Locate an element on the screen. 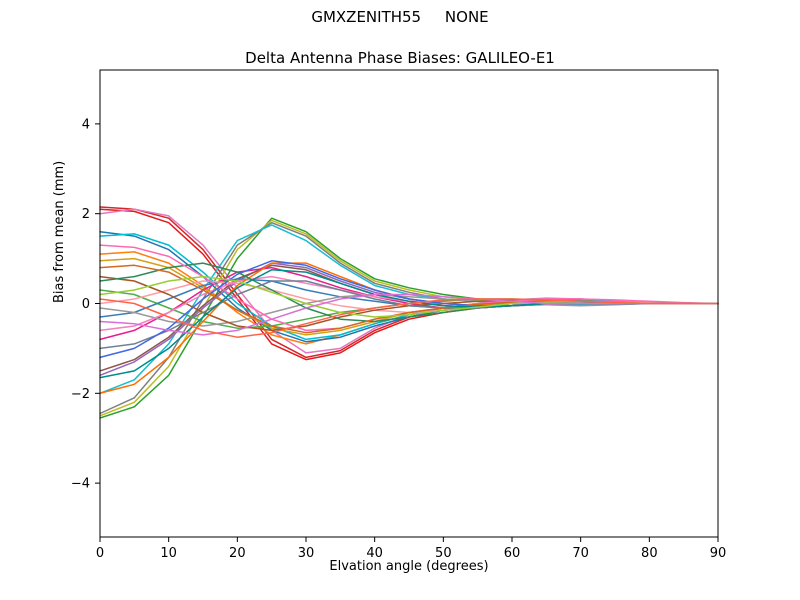 The height and width of the screenshot is (600, 800). x-tick-label: 90 is located at coordinates (718, 553).